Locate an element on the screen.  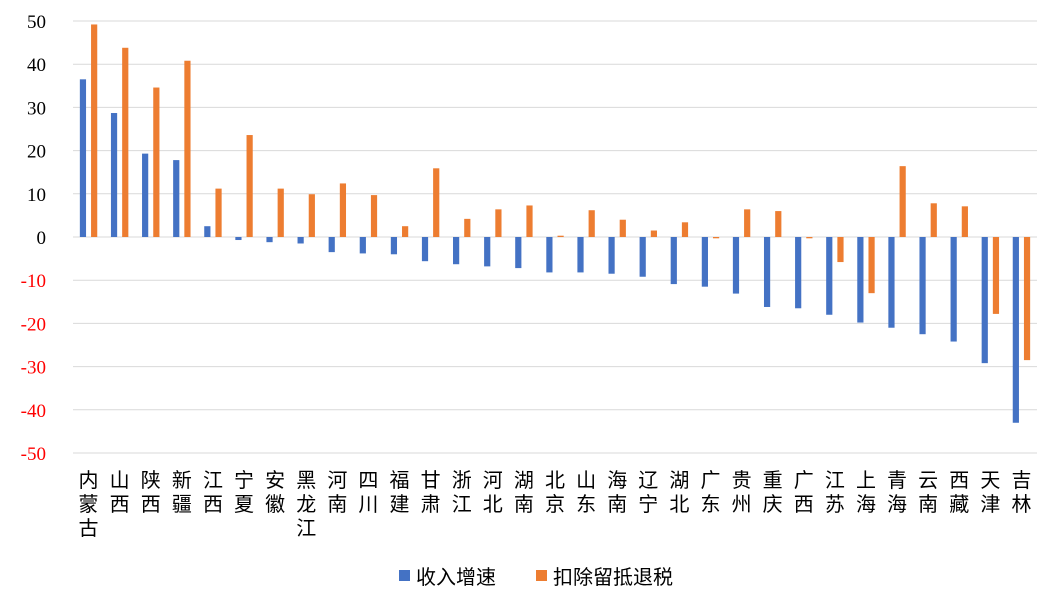
x-tick-label: 河南 is located at coordinates (337, 492).